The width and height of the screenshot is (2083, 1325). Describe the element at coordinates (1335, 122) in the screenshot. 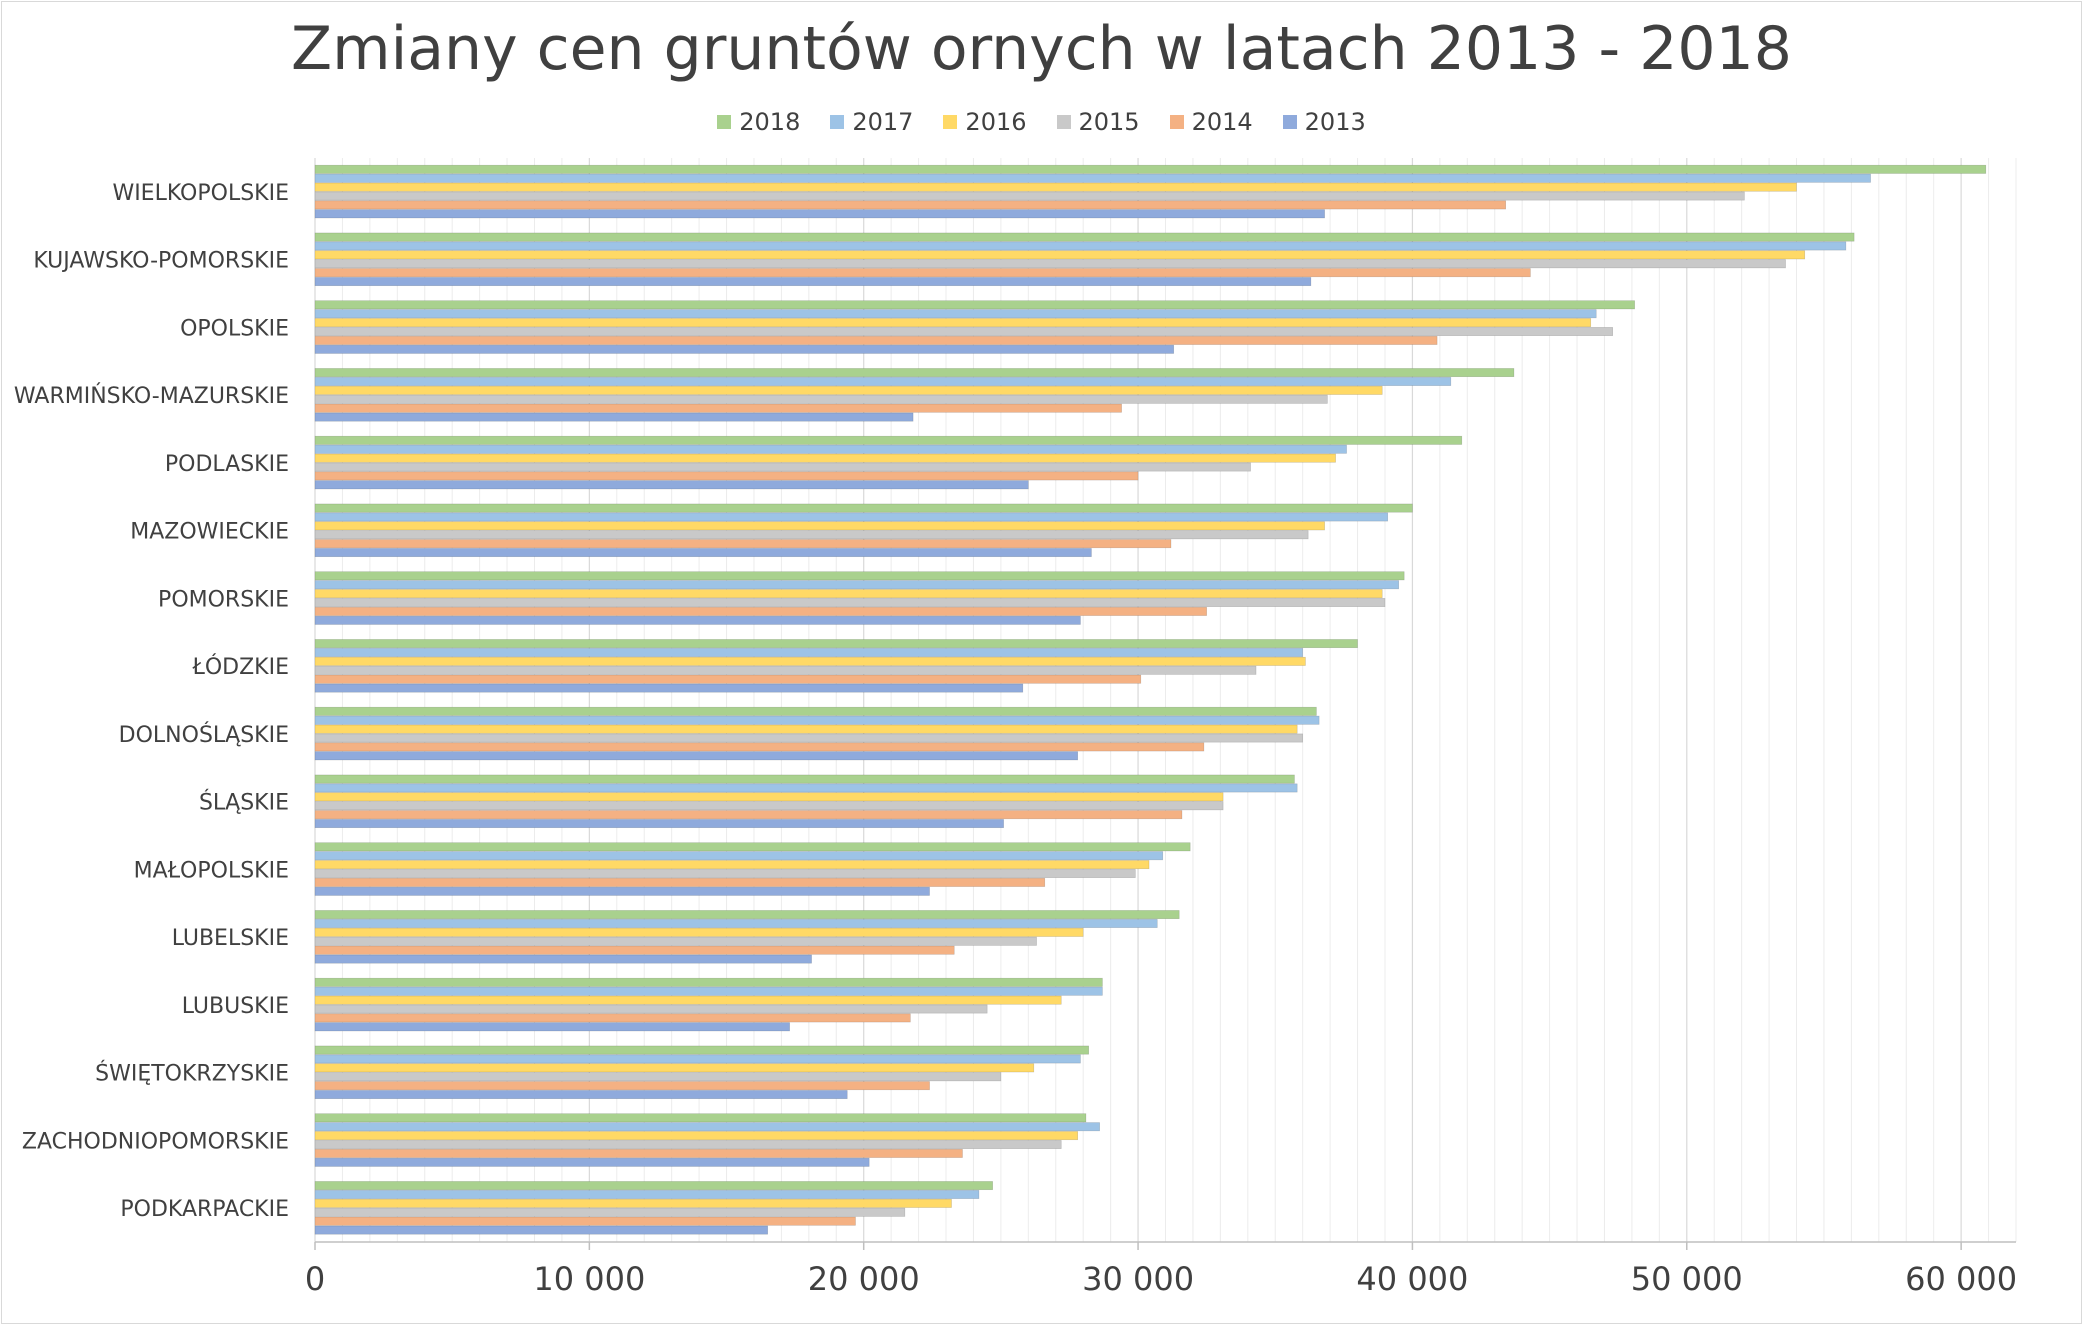

I see `legend-label: 2013` at that location.